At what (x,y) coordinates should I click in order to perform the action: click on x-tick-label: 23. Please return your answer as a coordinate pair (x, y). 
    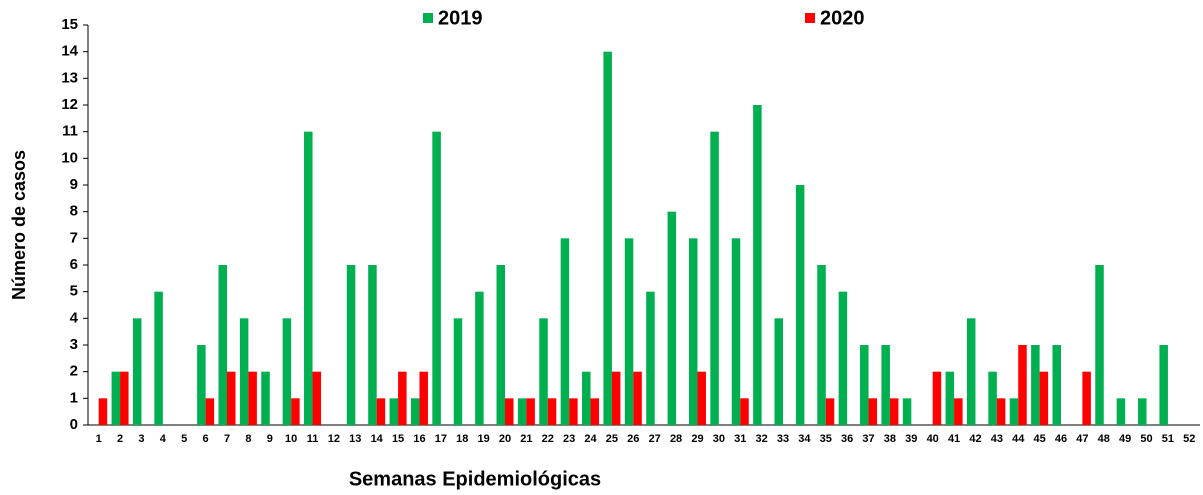
    Looking at the image, I should click on (569, 439).